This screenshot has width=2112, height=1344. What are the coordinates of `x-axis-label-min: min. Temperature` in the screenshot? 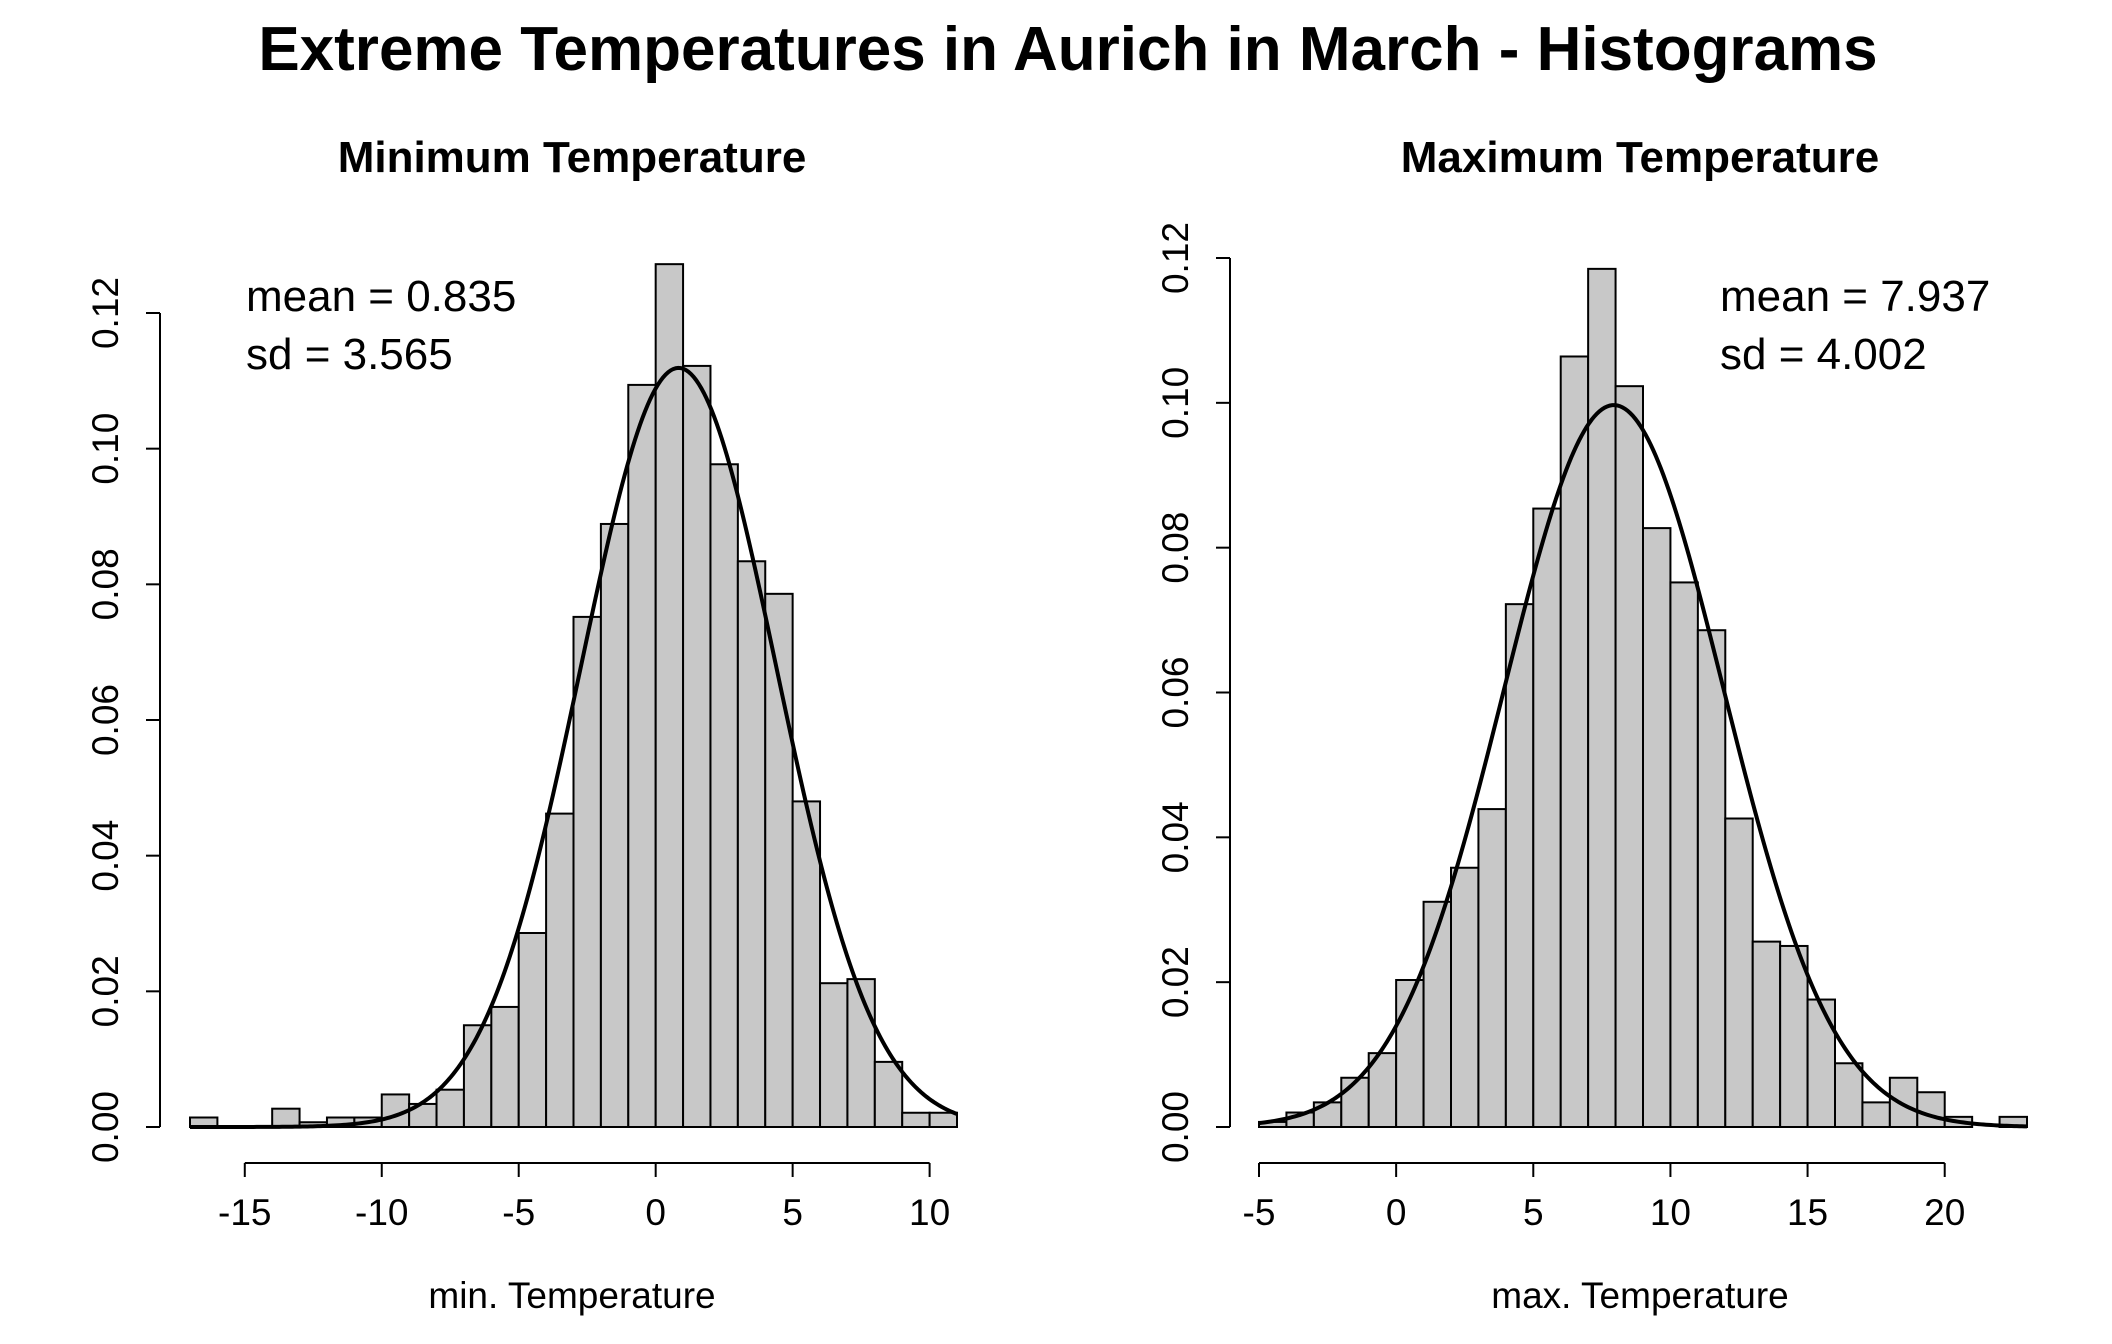 It's located at (571, 1295).